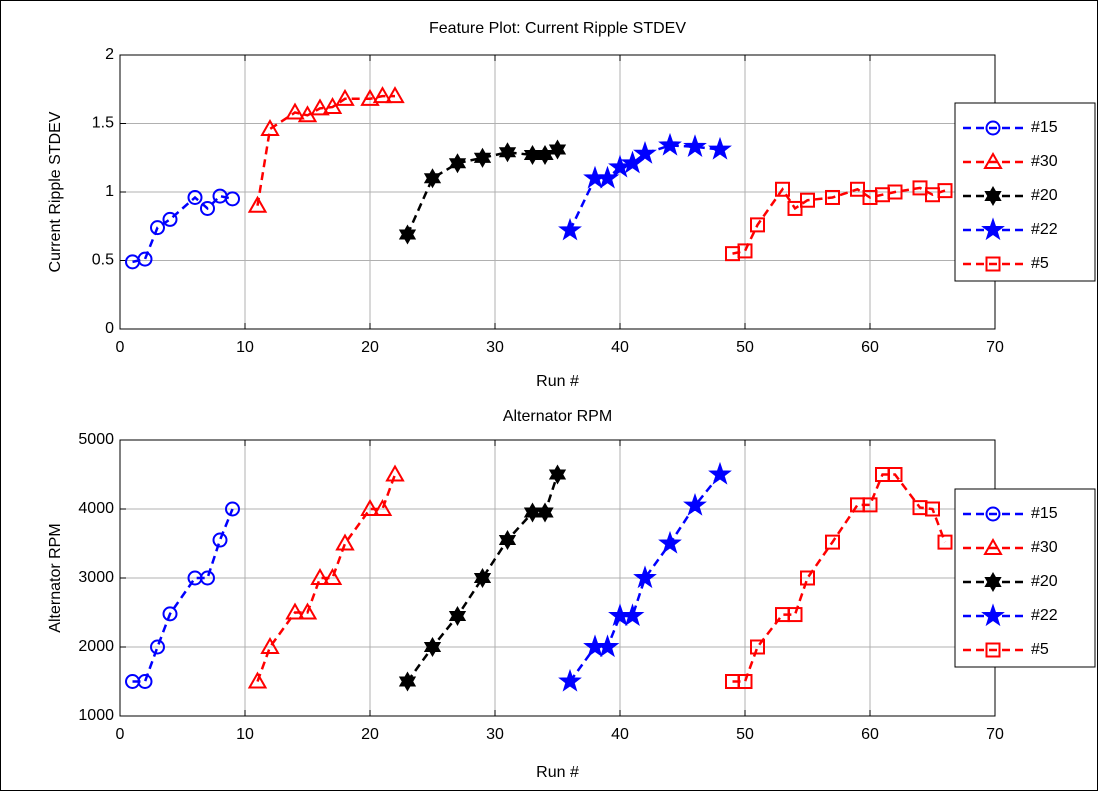 The image size is (1098, 791). Describe the element at coordinates (109, 54) in the screenshot. I see `y-tick-label: 2` at that location.